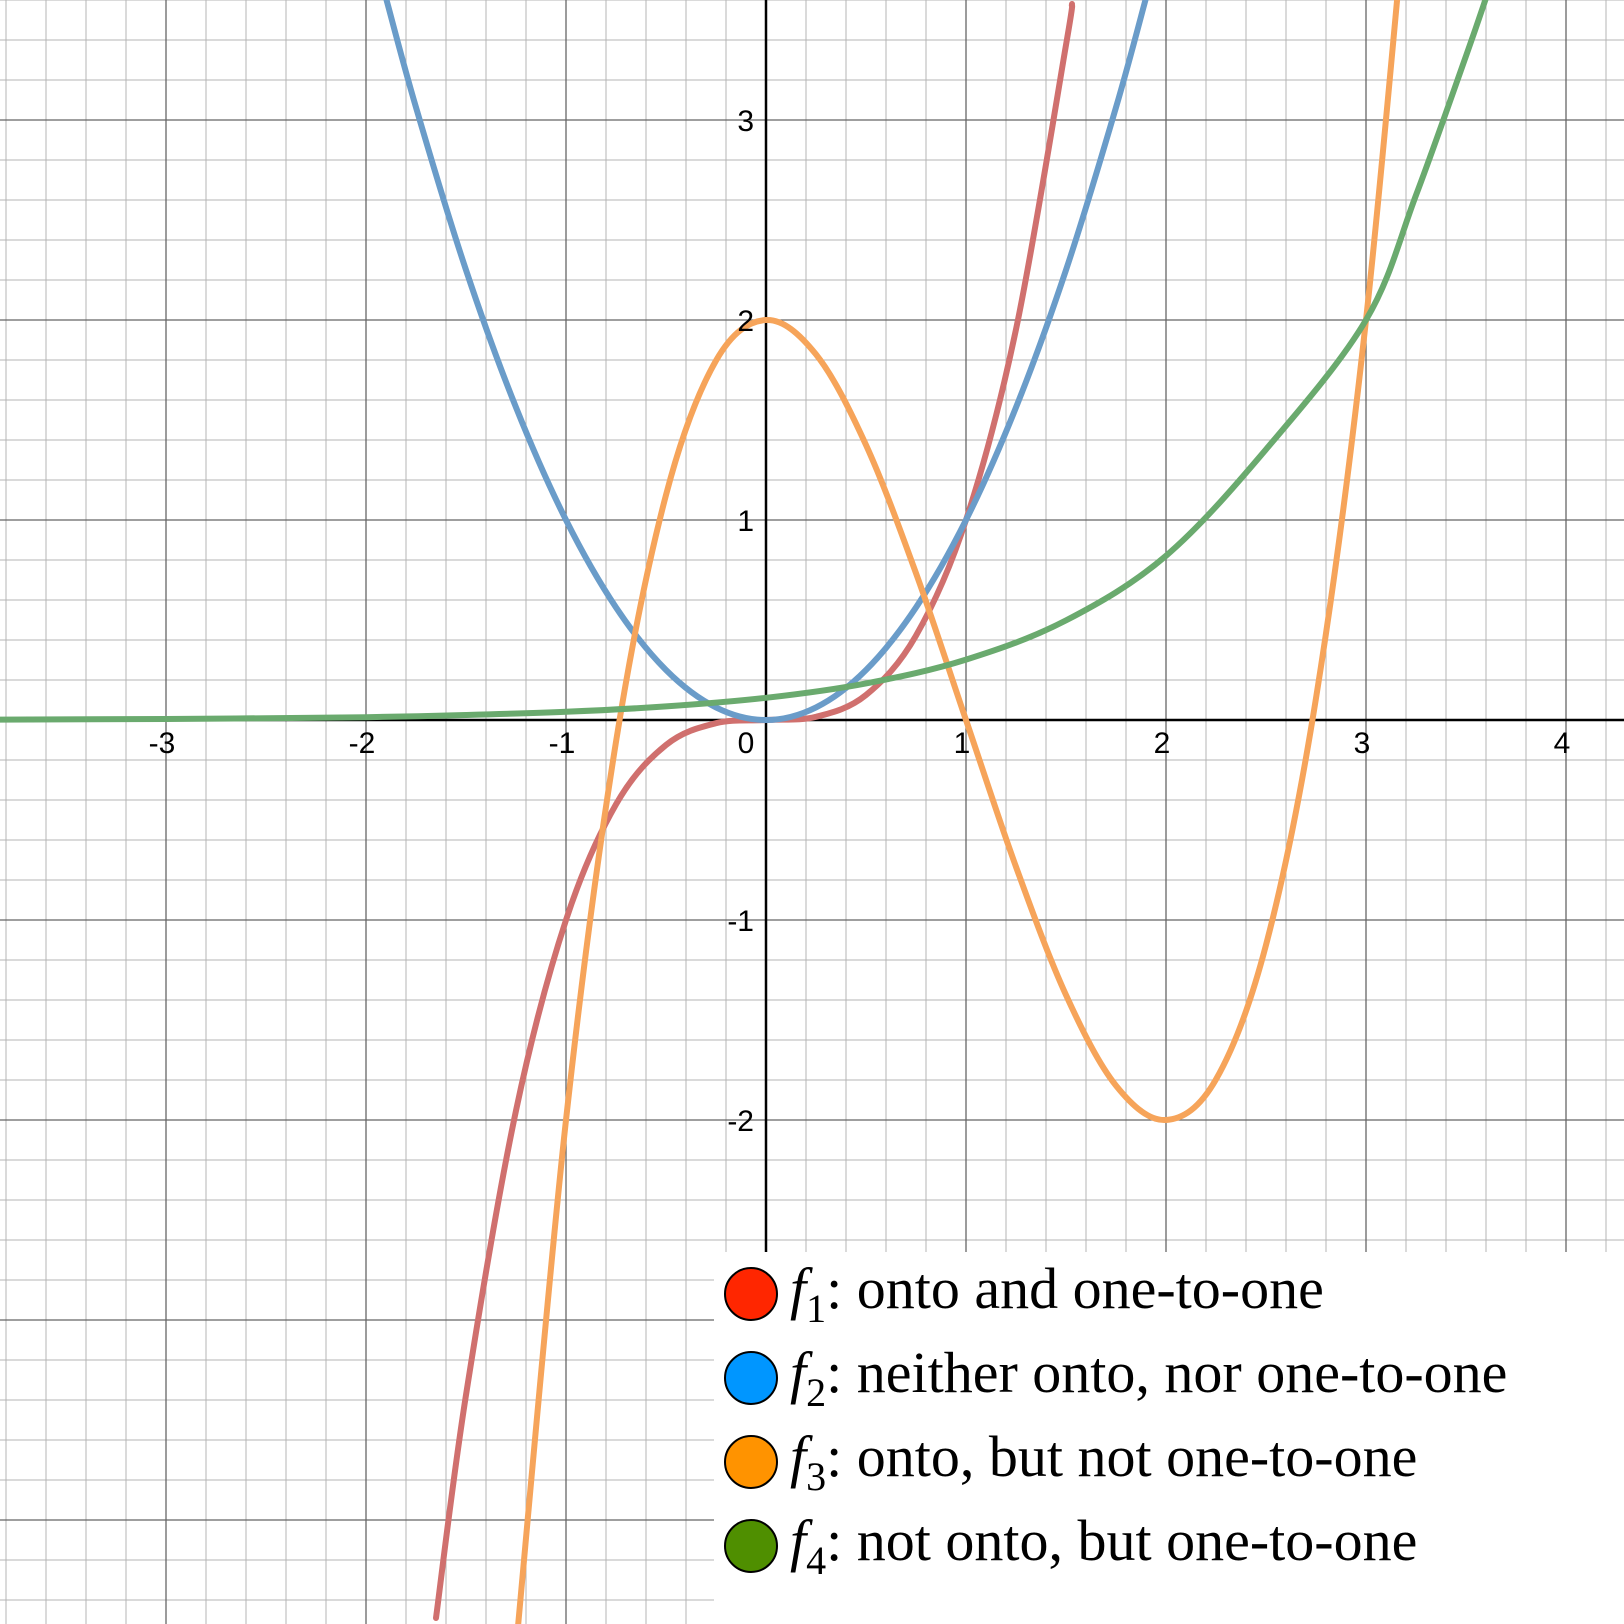 The image size is (1624, 1624). I want to click on y-tick-label: 1, so click(745, 521).